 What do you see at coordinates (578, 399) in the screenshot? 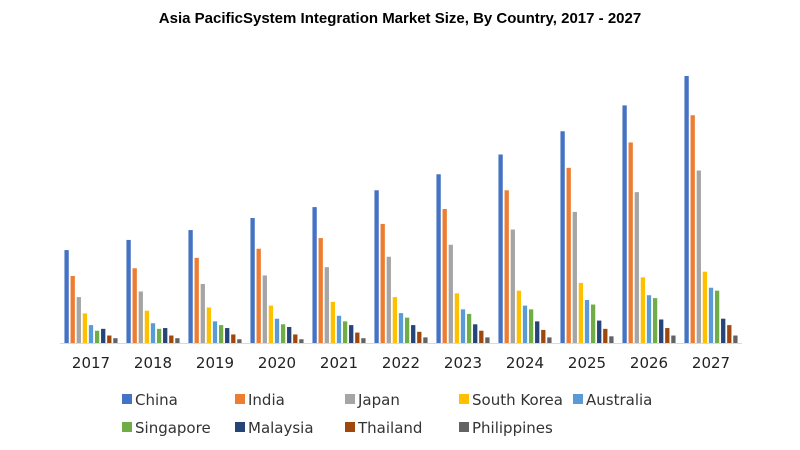
I see `legend-swatch-australia` at bounding box center [578, 399].